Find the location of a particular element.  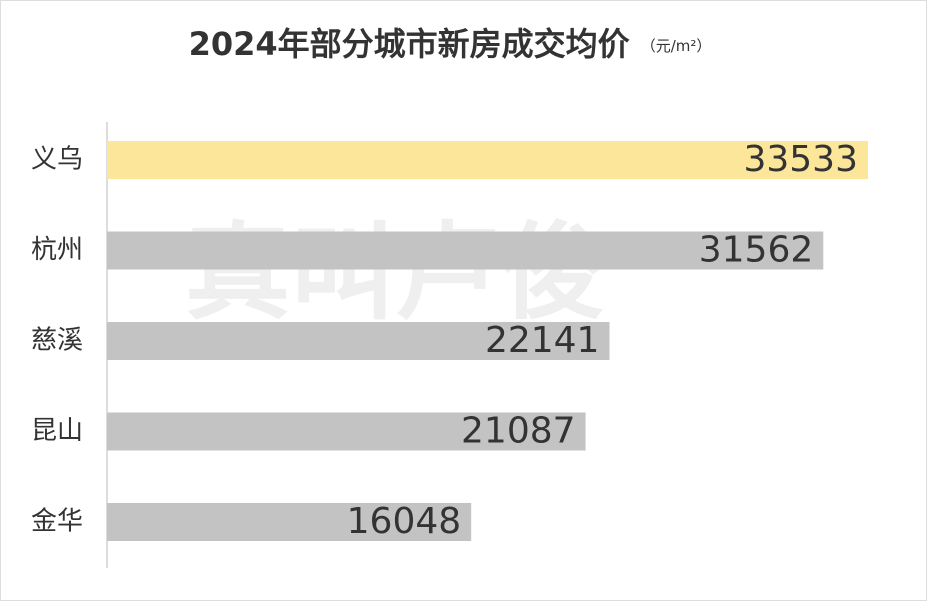

category-label: 昆山 is located at coordinates (57, 431).